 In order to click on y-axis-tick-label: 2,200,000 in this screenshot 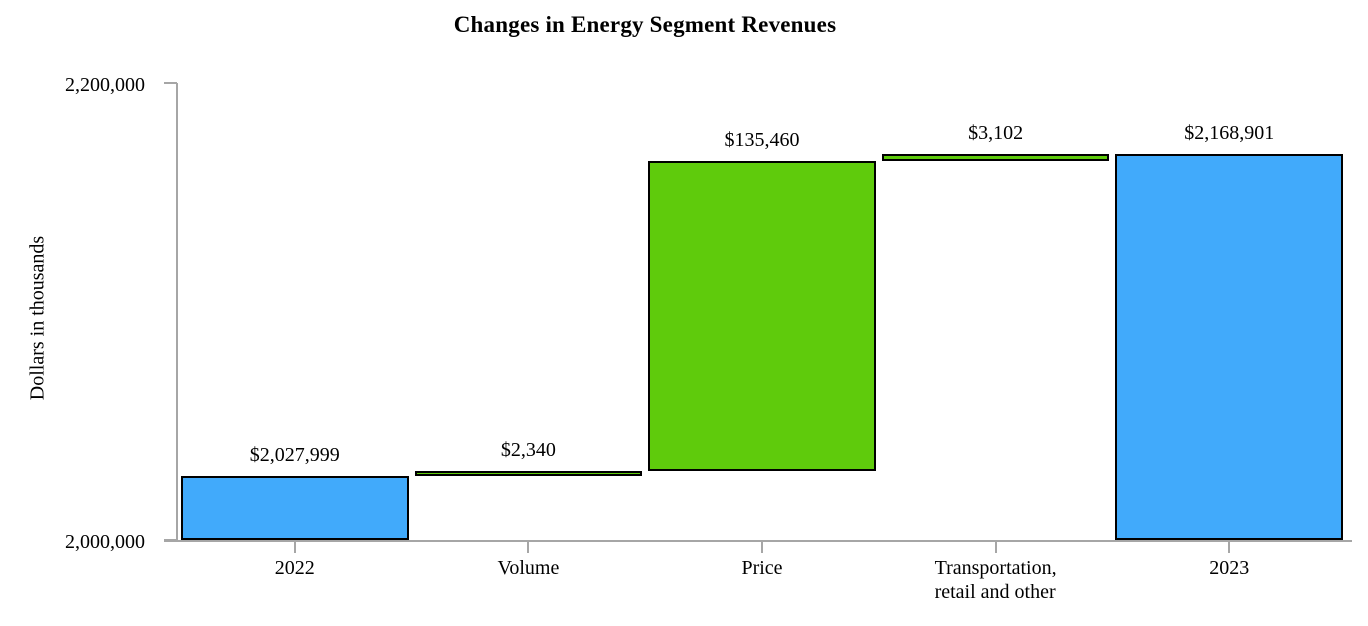, I will do `click(105, 85)`.